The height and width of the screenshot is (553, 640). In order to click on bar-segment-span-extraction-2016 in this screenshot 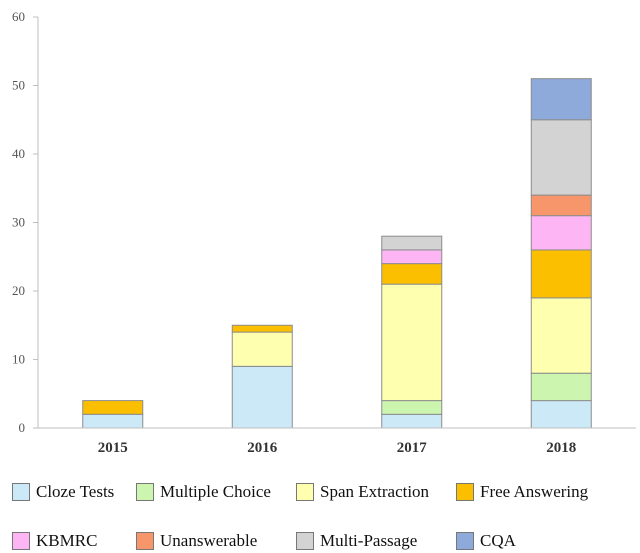, I will do `click(262, 349)`.